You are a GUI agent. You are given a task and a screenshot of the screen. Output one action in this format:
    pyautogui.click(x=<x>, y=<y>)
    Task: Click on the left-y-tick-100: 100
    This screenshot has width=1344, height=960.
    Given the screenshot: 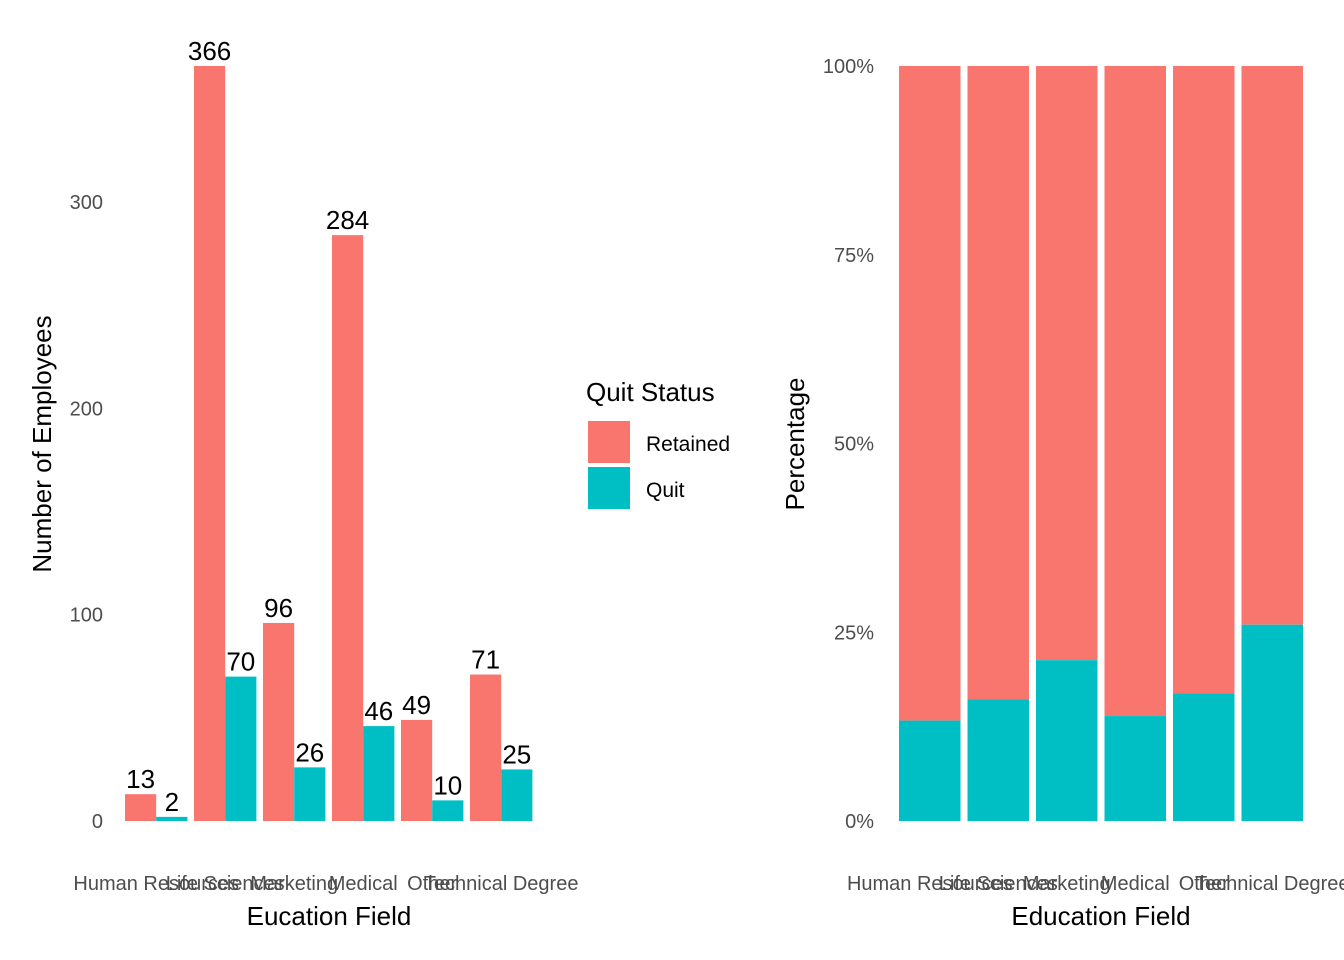 What is the action you would take?
    pyautogui.click(x=86, y=616)
    